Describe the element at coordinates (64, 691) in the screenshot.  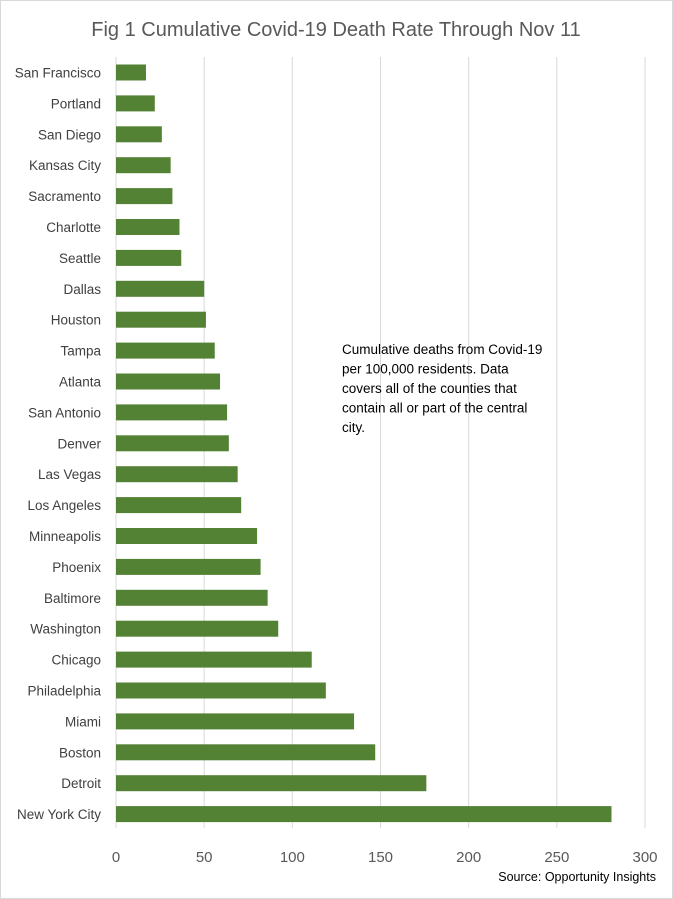
I see `category-label: Philadelphia` at that location.